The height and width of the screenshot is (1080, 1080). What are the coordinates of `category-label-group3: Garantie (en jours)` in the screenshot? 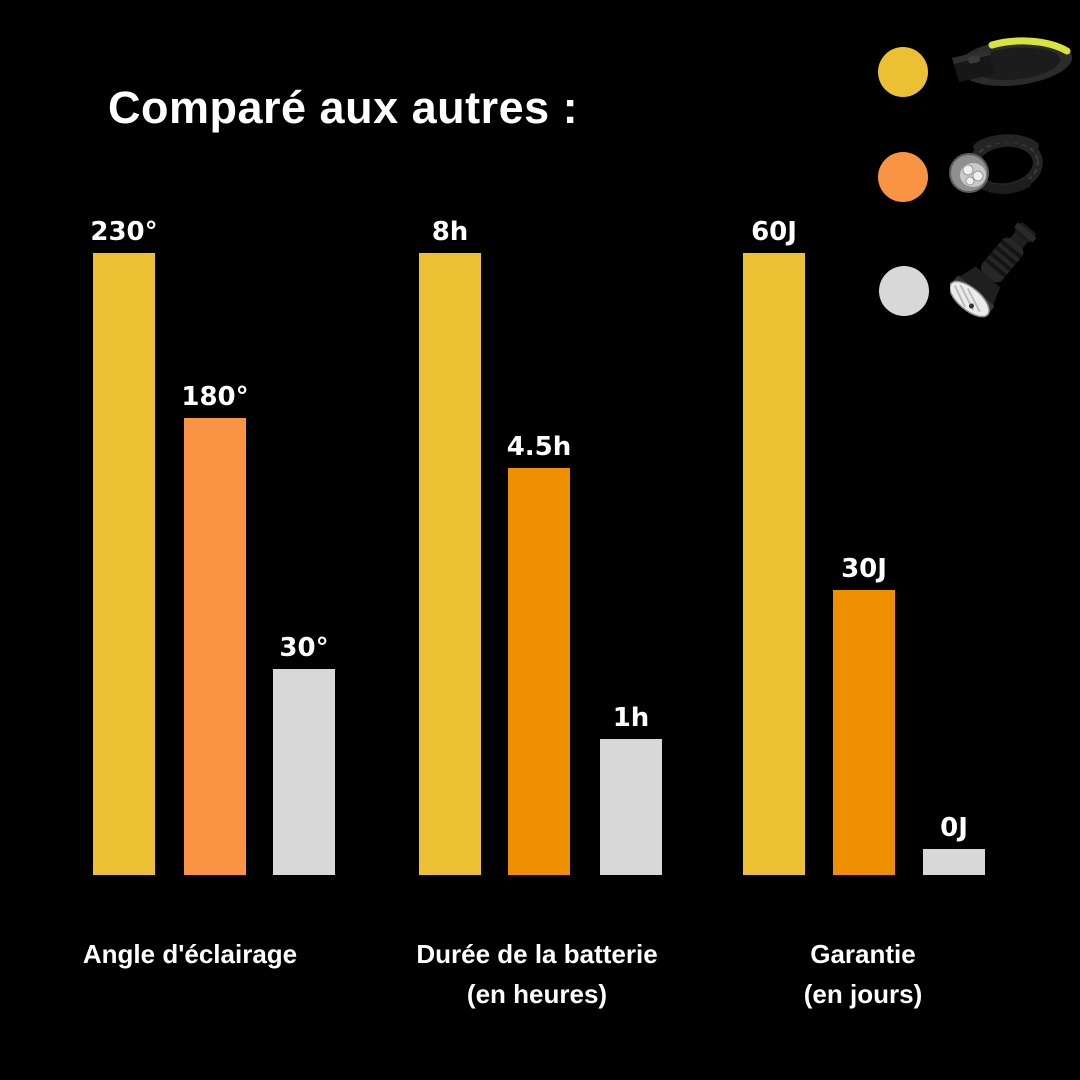 It's located at (863, 974).